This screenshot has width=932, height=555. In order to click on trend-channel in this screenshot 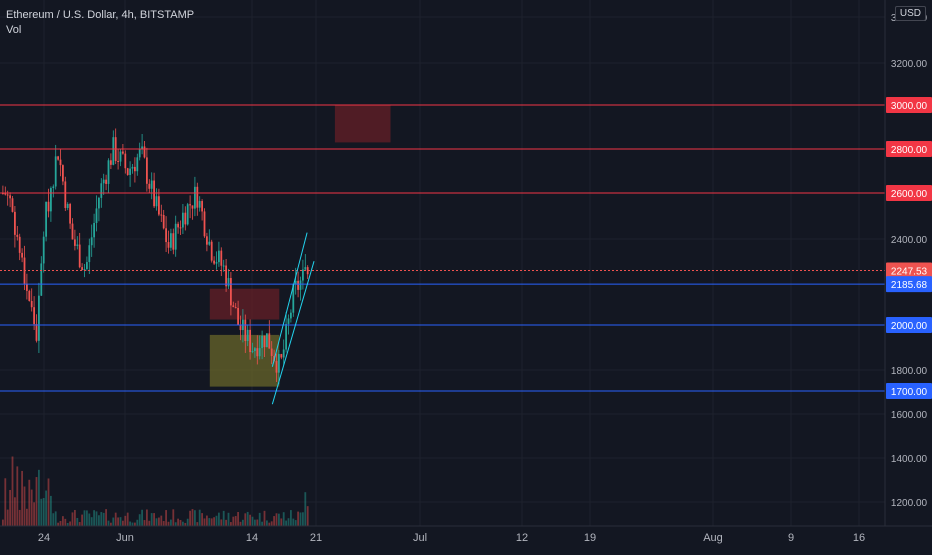, I will do `click(293, 318)`.